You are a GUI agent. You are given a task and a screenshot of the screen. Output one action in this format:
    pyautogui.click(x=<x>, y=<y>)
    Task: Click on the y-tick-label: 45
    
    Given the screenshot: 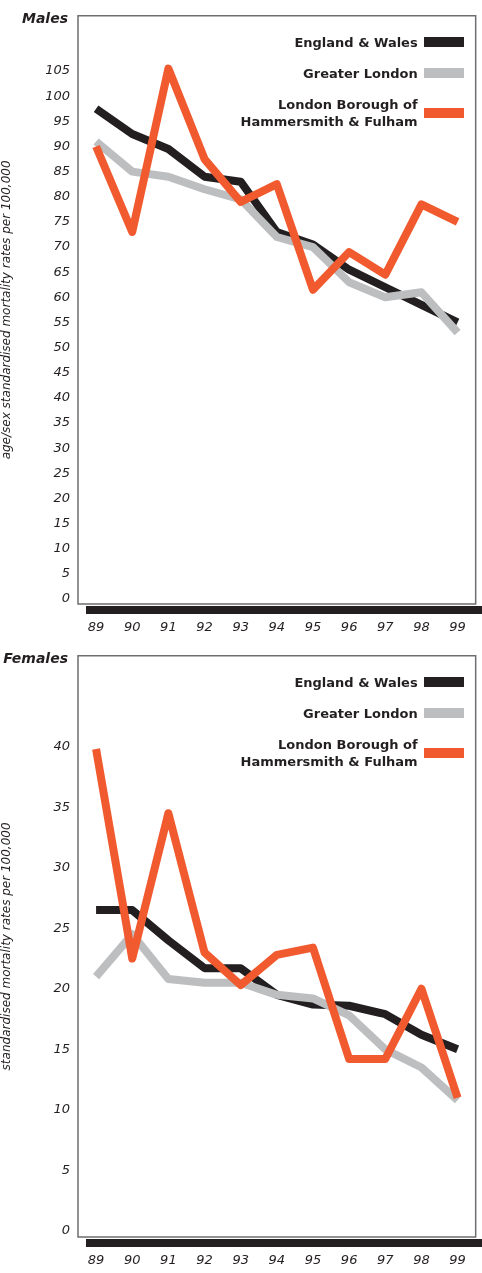 What is the action you would take?
    pyautogui.click(x=61, y=372)
    